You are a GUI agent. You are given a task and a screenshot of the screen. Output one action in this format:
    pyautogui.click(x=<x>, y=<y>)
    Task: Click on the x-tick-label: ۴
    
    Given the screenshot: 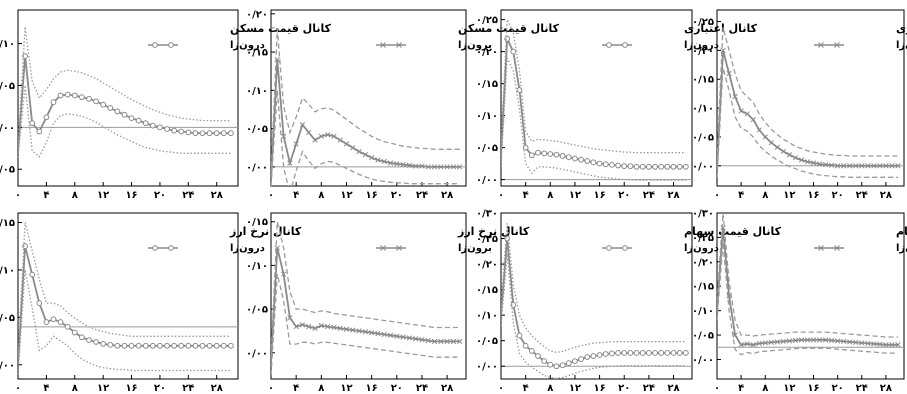 What is the action you would take?
    pyautogui.click(x=46, y=388)
    